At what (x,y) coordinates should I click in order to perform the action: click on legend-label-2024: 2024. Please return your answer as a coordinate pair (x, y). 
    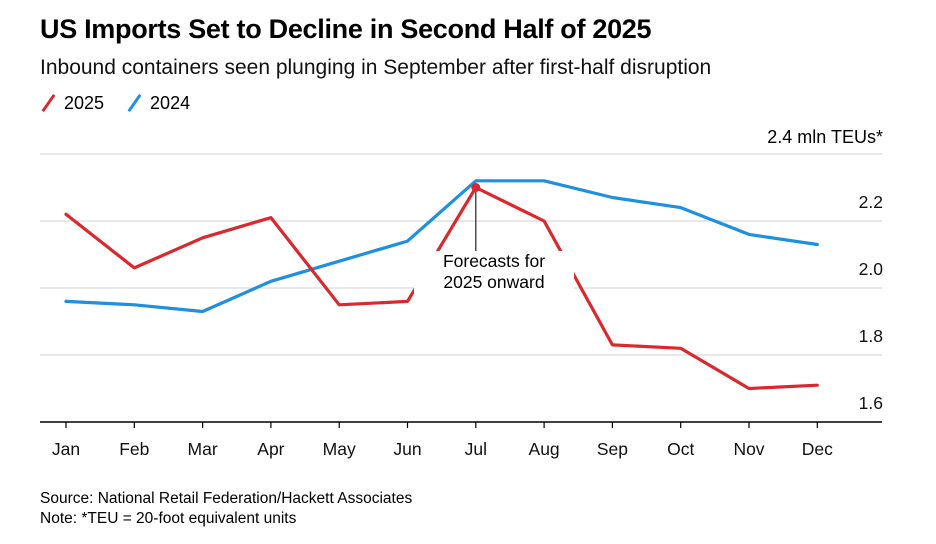
    Looking at the image, I should click on (170, 102).